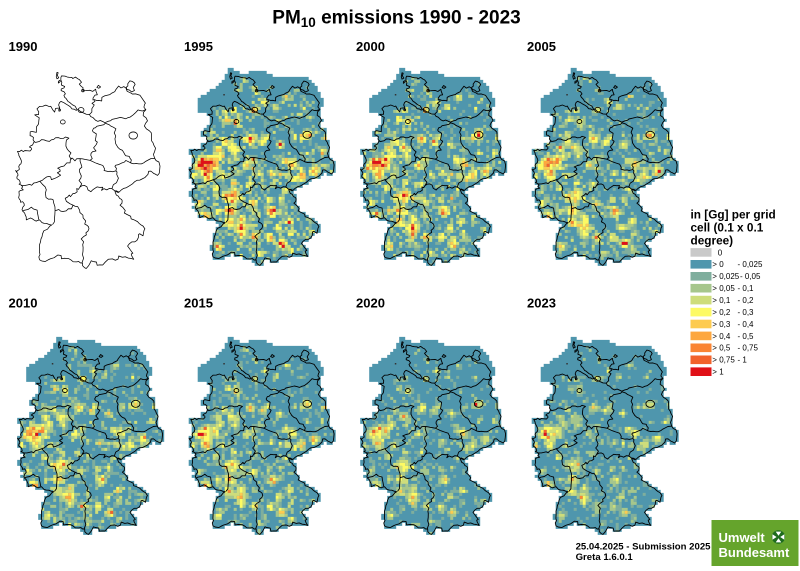  Describe the element at coordinates (644, 547) in the screenshot. I see `svg-text: 25.04.2025 - Submission 2025` at that location.